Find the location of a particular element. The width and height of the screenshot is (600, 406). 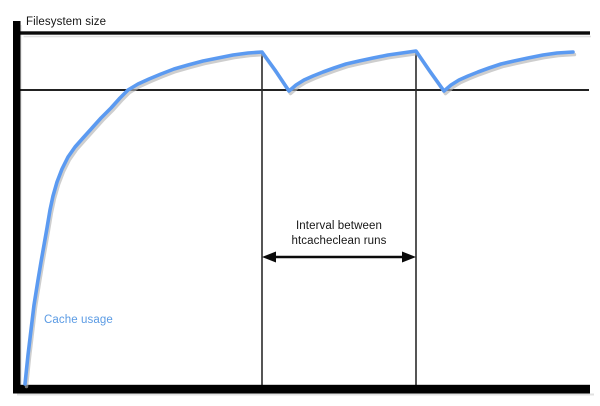

interval-annotation: Interval between htcacheclean runs is located at coordinates (339, 234).